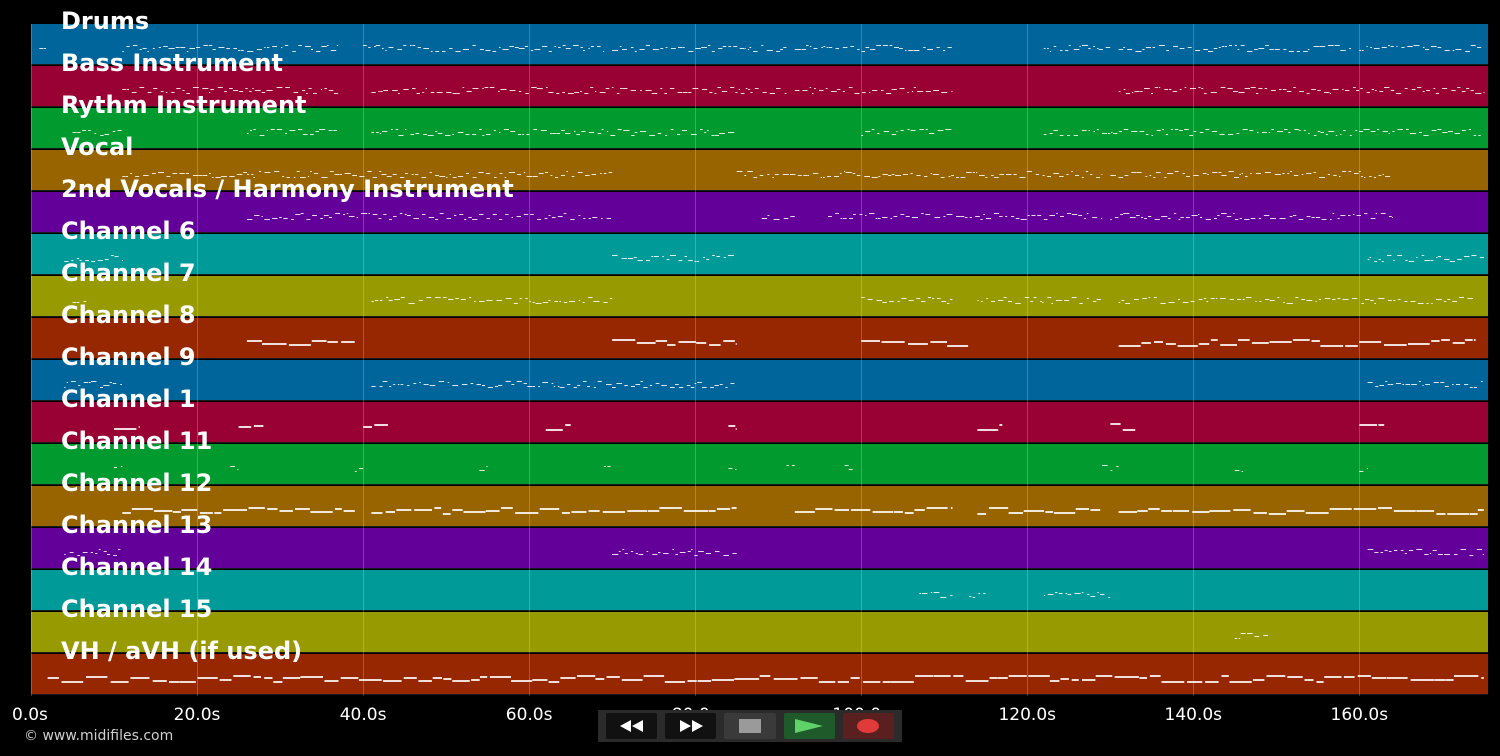 Image resolution: width=1500 pixels, height=756 pixels. I want to click on track-row: Channel 1, so click(759, 414).